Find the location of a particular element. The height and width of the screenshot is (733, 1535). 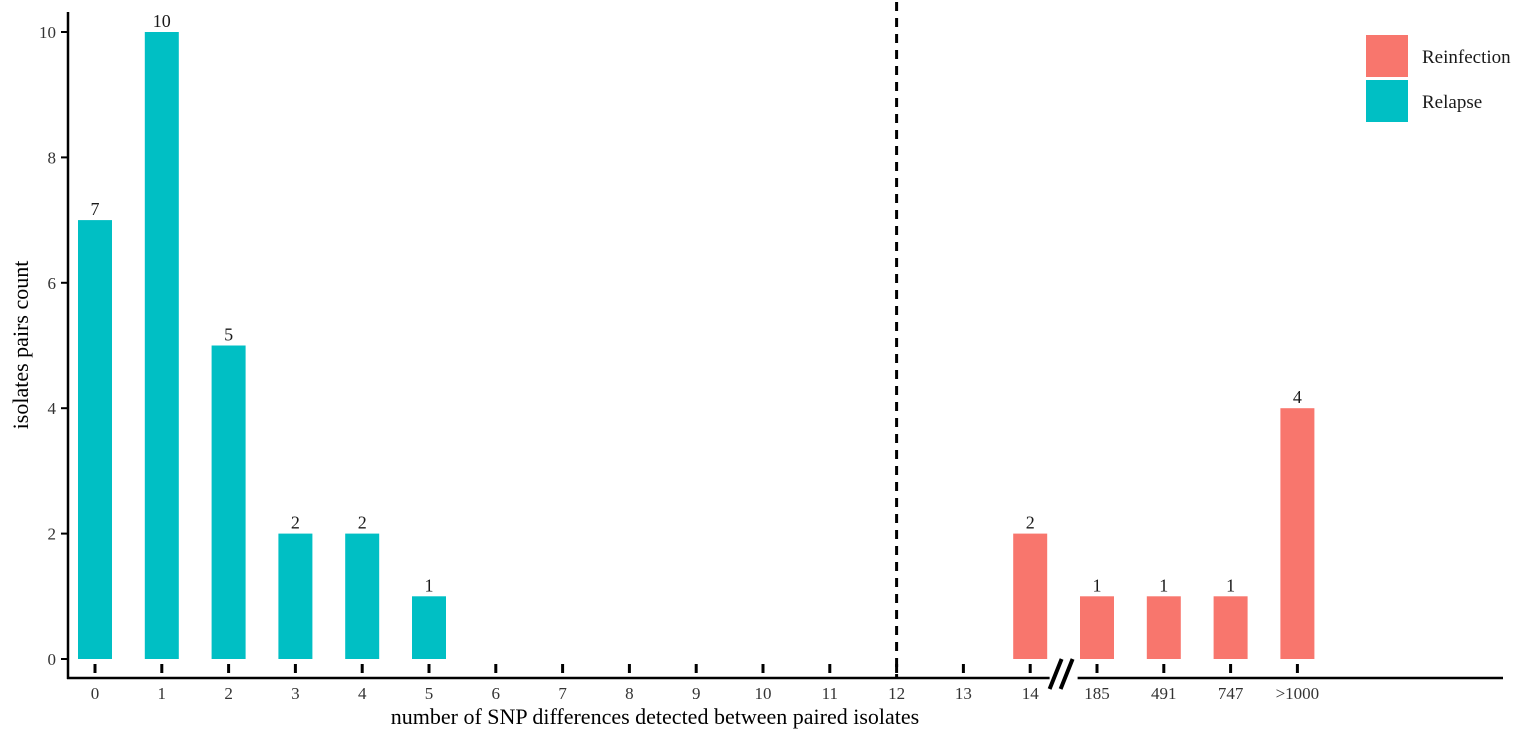

y-tick-label: 2 is located at coordinates (52, 534).